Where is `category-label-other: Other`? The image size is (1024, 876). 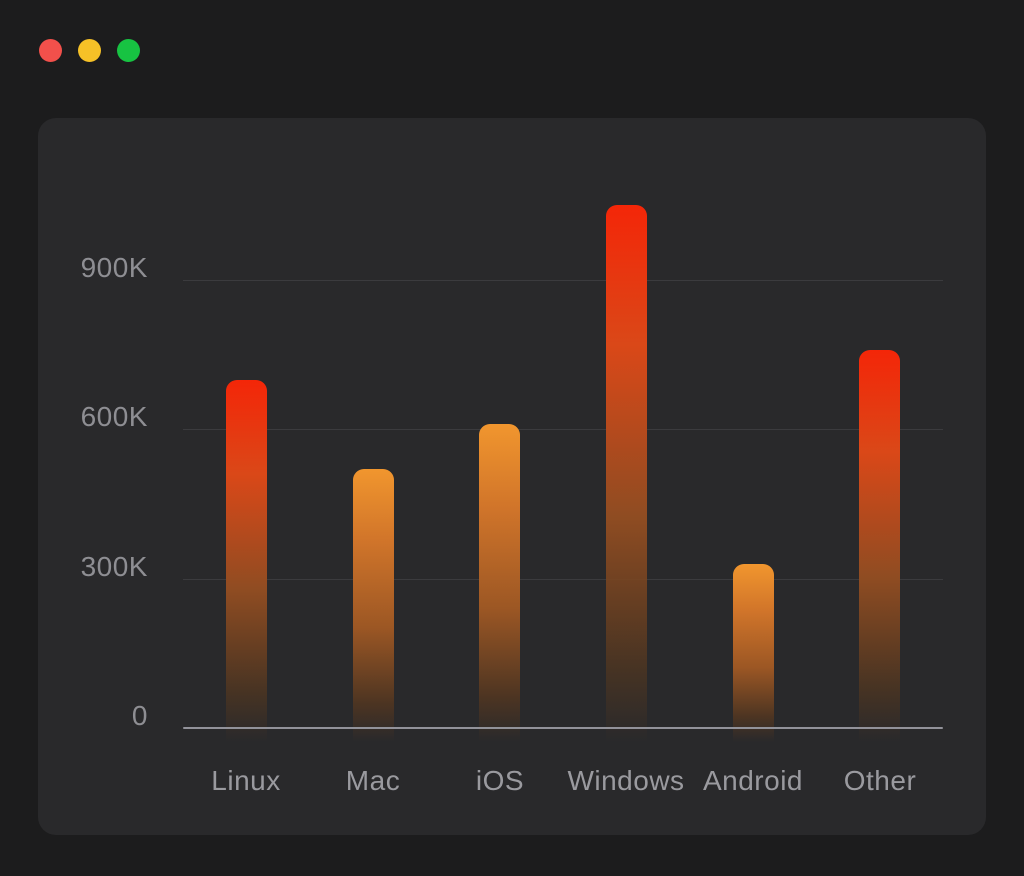 category-label-other: Other is located at coordinates (880, 780).